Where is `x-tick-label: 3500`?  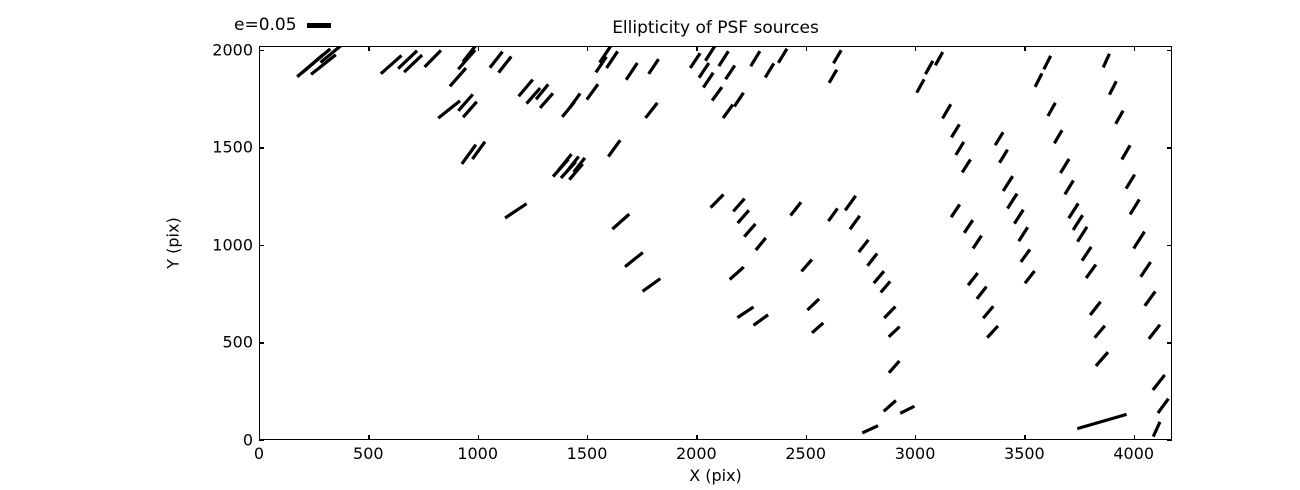 x-tick-label: 3500 is located at coordinates (1024, 453).